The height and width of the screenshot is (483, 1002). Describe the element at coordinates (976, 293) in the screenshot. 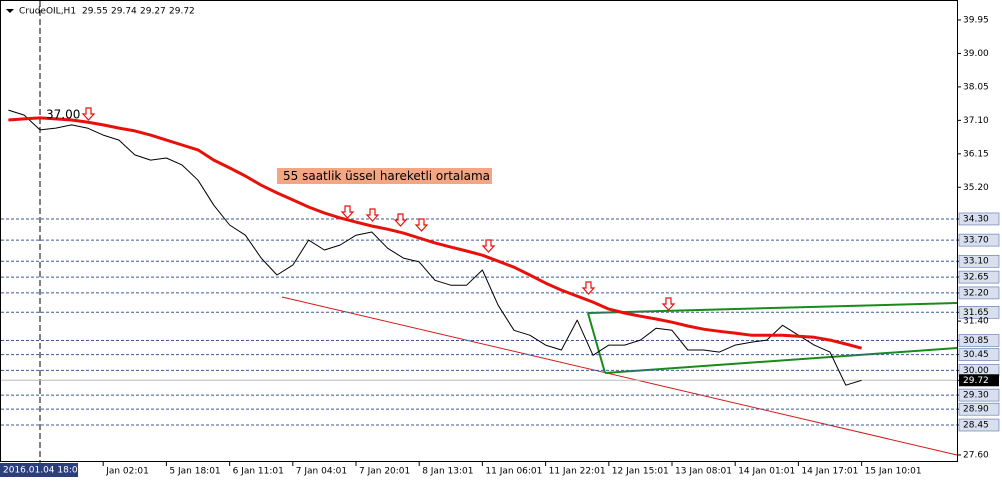

I see `y-tick-label: 32.20` at that location.